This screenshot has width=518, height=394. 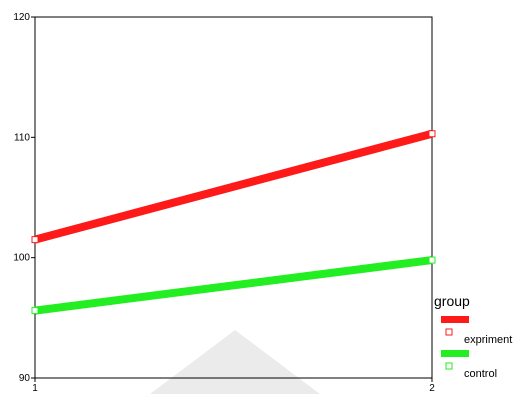 I want to click on legend-marker-expriment, so click(x=449, y=332).